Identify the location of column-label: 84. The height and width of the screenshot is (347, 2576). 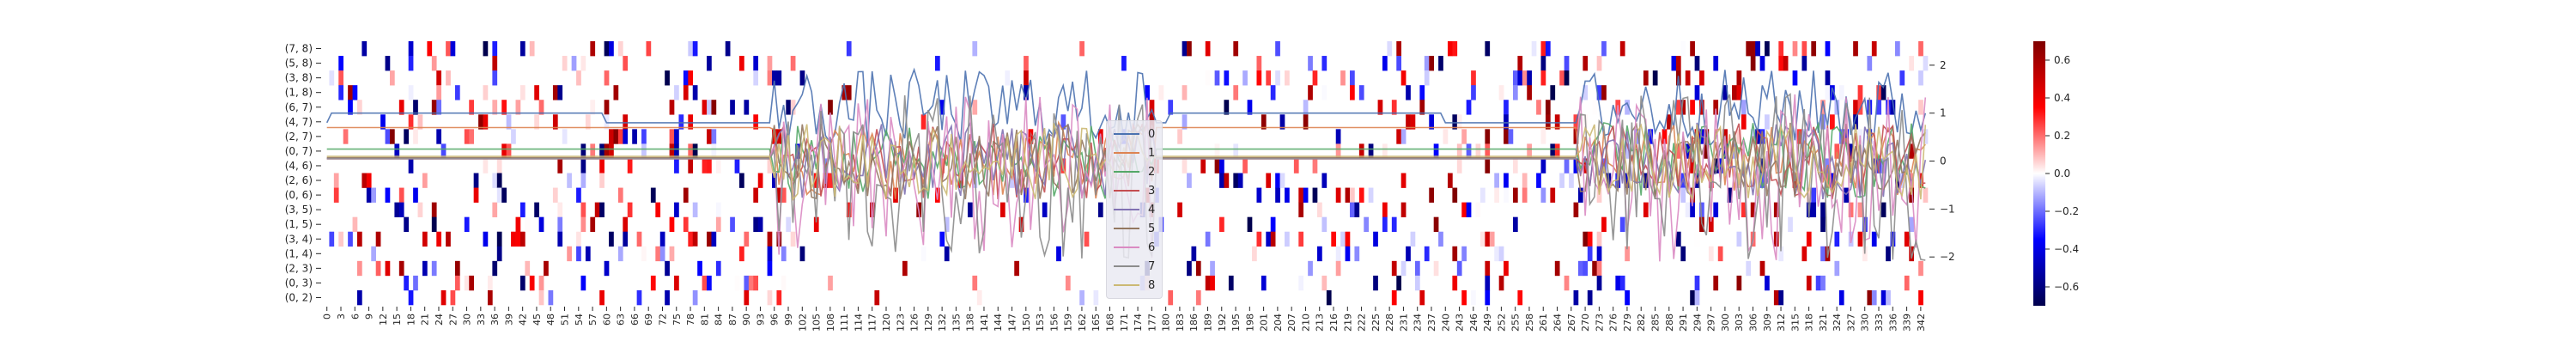
(719, 320).